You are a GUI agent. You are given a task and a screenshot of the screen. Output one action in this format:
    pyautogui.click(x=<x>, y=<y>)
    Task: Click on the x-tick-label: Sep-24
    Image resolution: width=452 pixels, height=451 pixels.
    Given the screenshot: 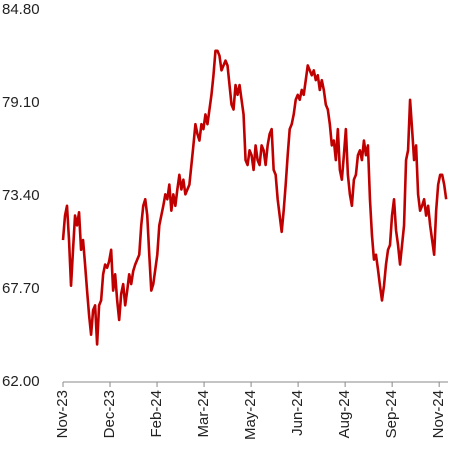 What is the action you would take?
    pyautogui.click(x=391, y=414)
    